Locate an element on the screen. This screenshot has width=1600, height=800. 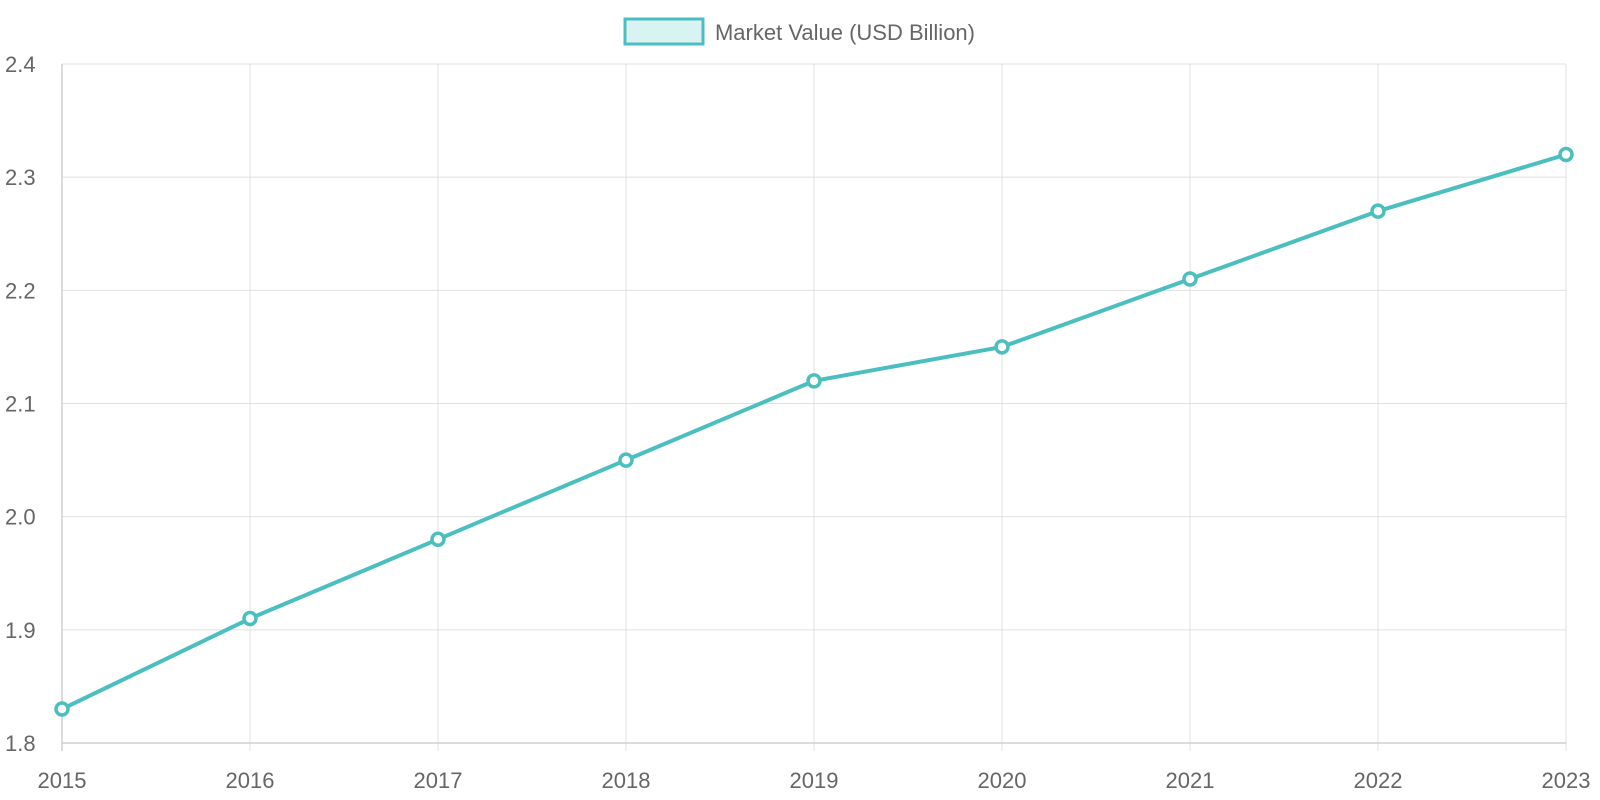
x-axis-ticks: 2015 2016 2017 2018 2019 2020 2021 2022 2023 is located at coordinates (814, 780).